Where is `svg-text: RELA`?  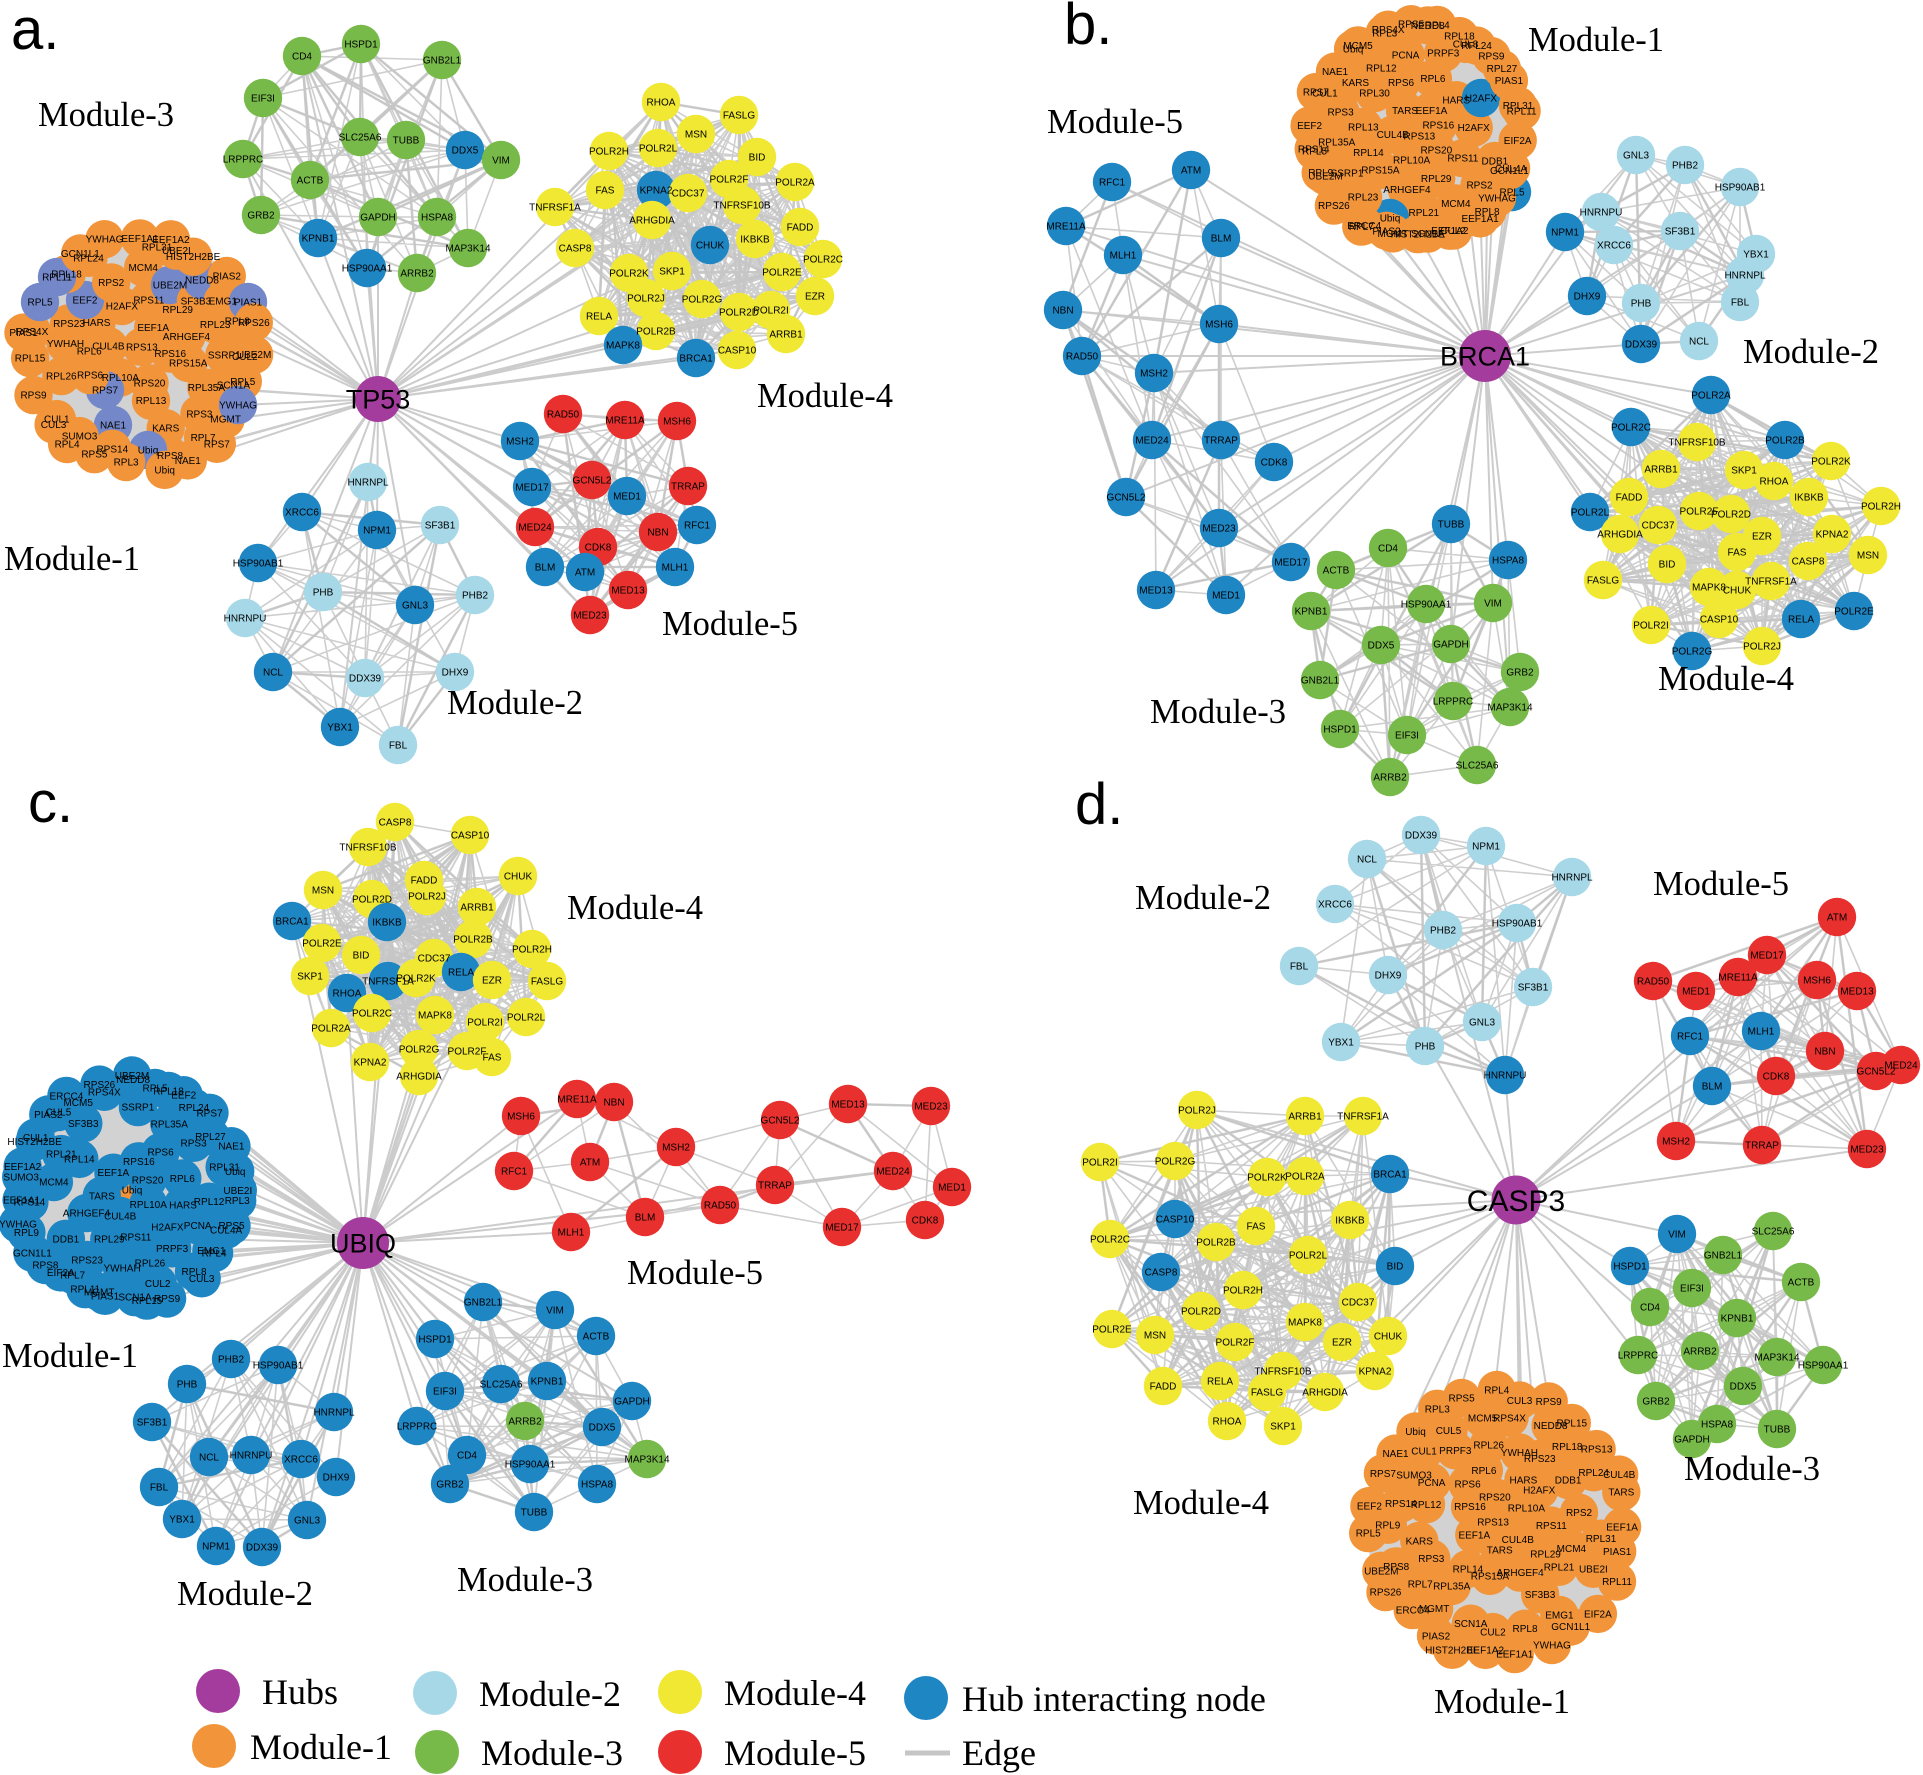 svg-text: RELA is located at coordinates (1220, 1382).